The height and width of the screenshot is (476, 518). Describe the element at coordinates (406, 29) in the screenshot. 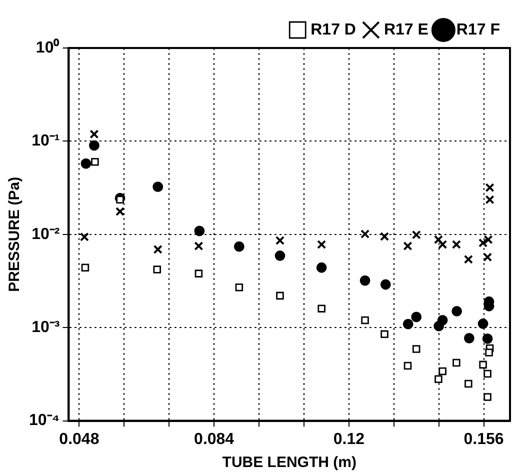

I see `legend-label: R17 E` at that location.